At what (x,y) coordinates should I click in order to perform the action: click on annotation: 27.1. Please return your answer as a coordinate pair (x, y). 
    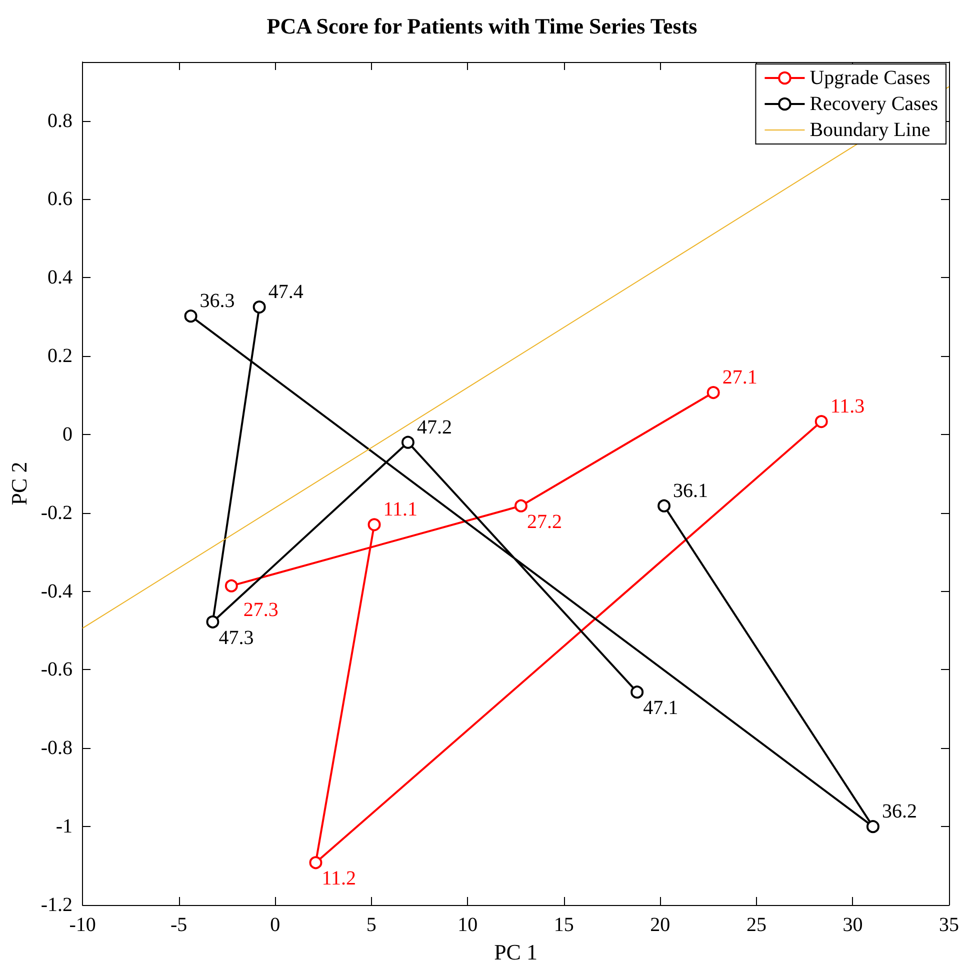
    Looking at the image, I should click on (740, 377).